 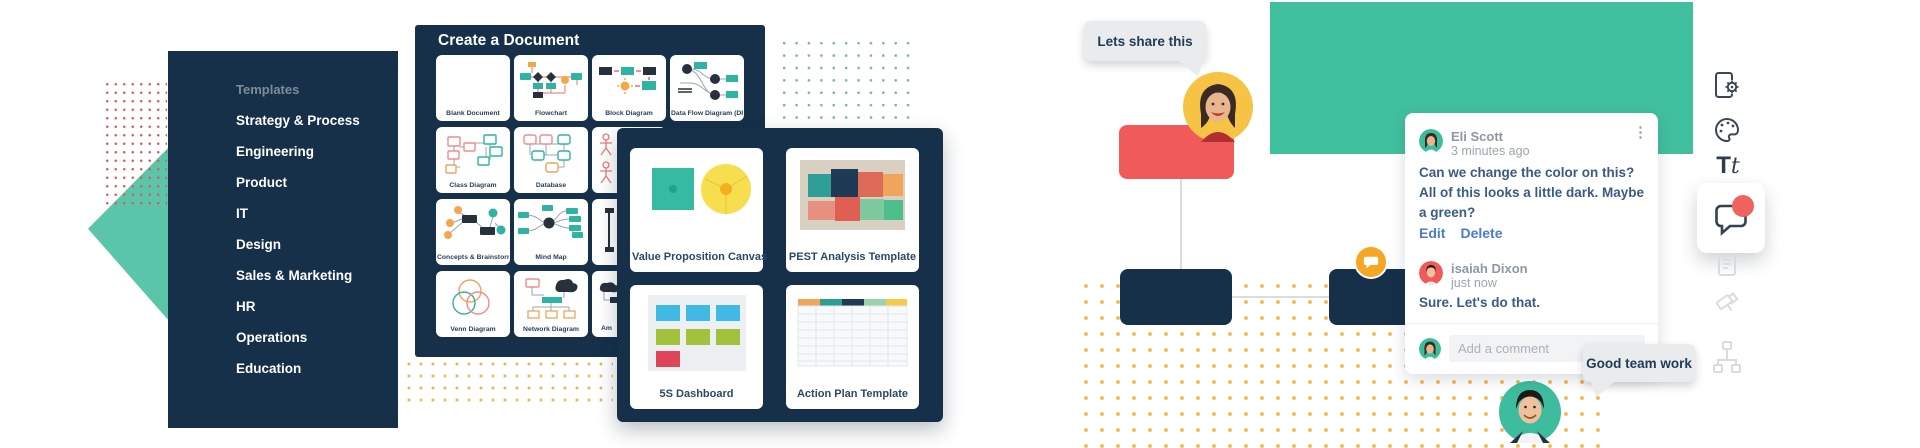 What do you see at coordinates (1490, 151) in the screenshot?
I see `comment1-time: 3 minutes ago` at bounding box center [1490, 151].